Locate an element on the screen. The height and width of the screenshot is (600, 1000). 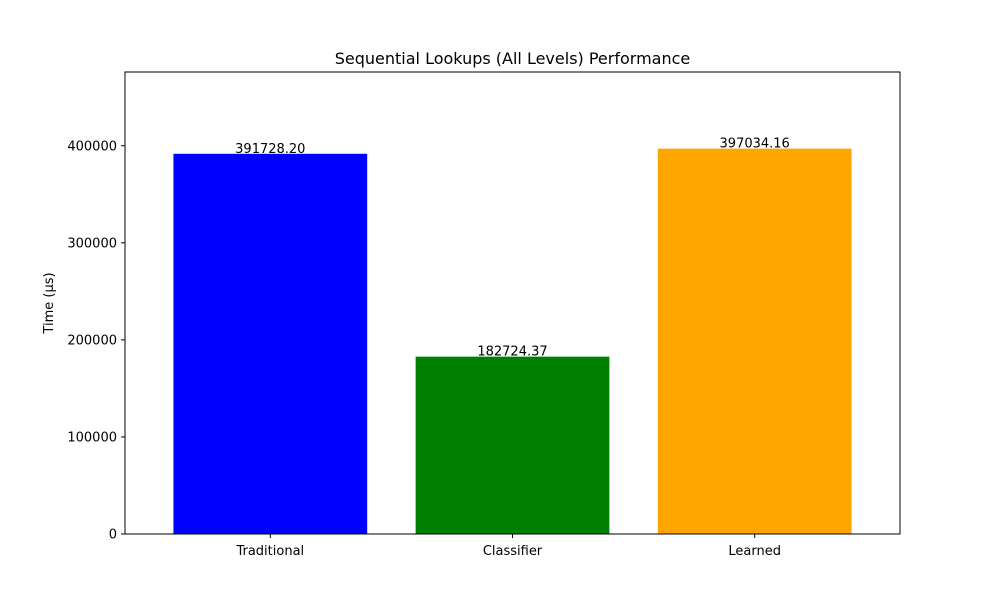
bar-learned is located at coordinates (754, 341).